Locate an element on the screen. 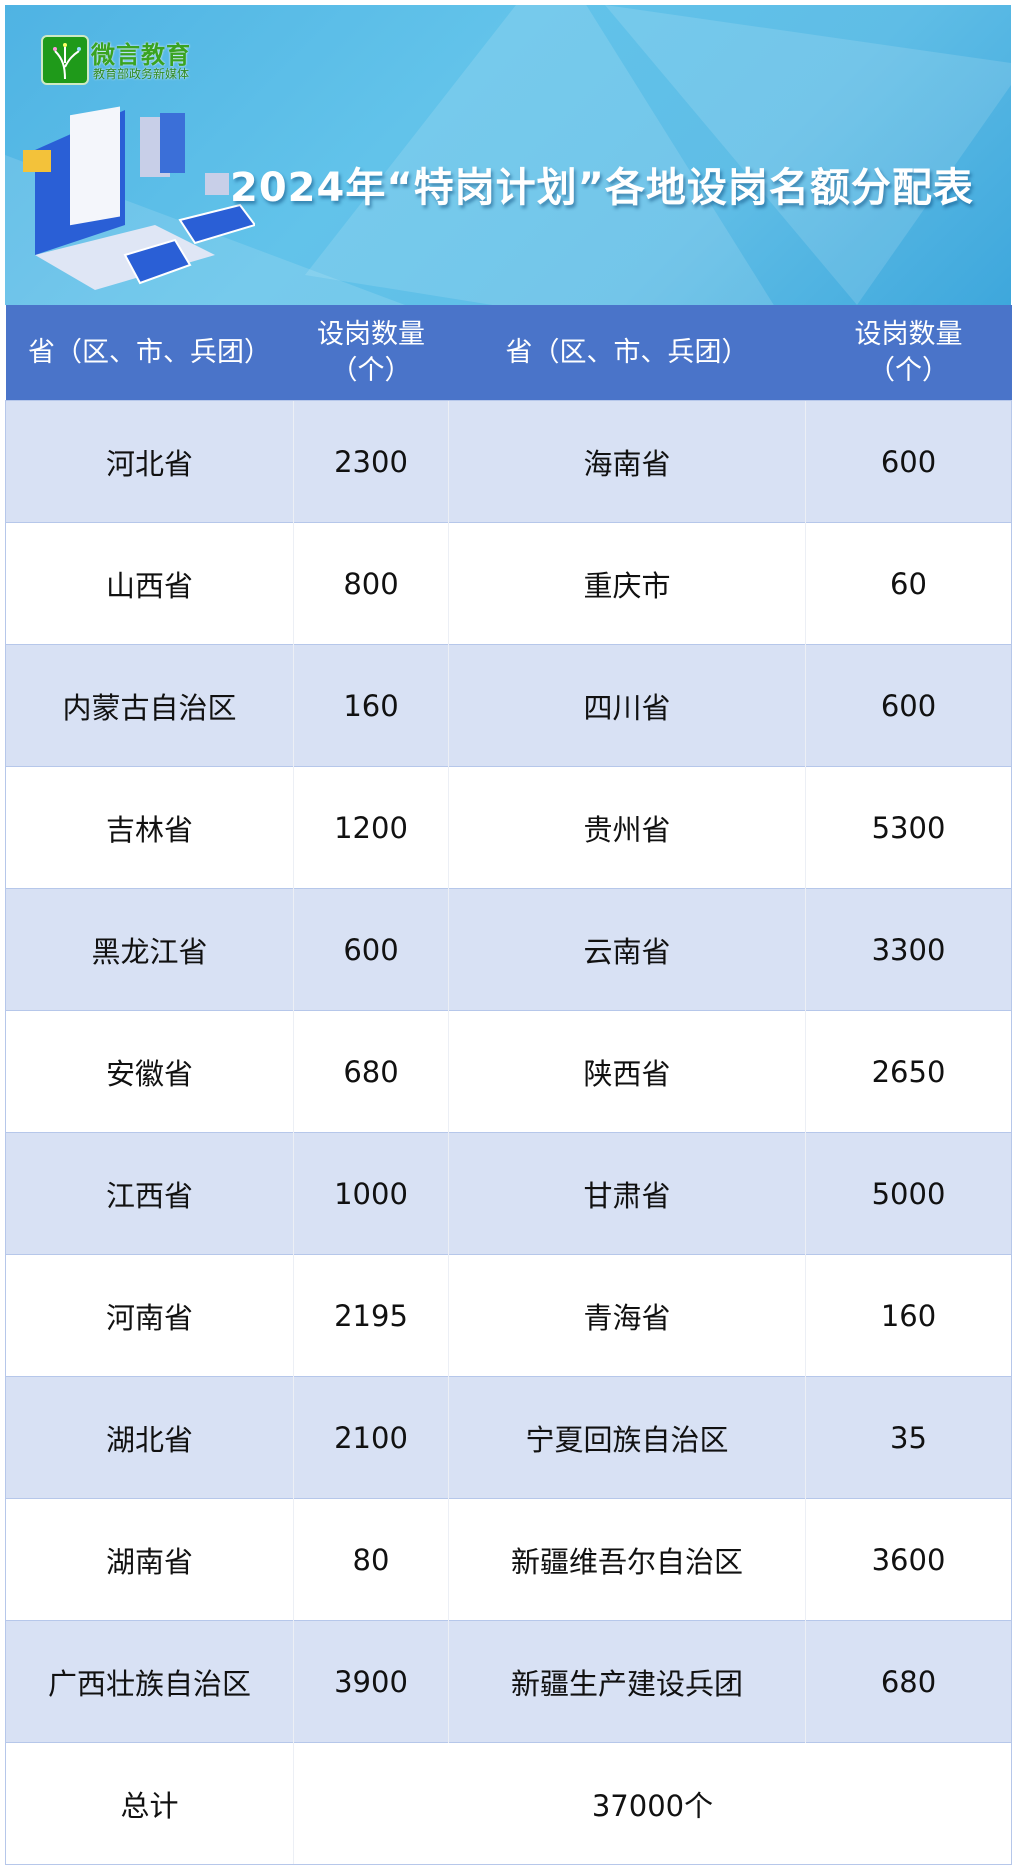 This screenshot has width=1016, height=1865. table-row: 湖北省 2100 宁夏回族自治区 35 is located at coordinates (508, 1437).